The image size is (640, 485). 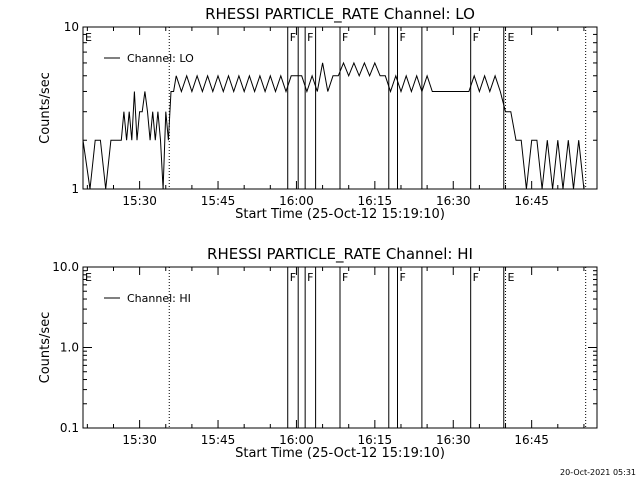 I want to click on y-tick-label: 1, so click(x=75, y=189).